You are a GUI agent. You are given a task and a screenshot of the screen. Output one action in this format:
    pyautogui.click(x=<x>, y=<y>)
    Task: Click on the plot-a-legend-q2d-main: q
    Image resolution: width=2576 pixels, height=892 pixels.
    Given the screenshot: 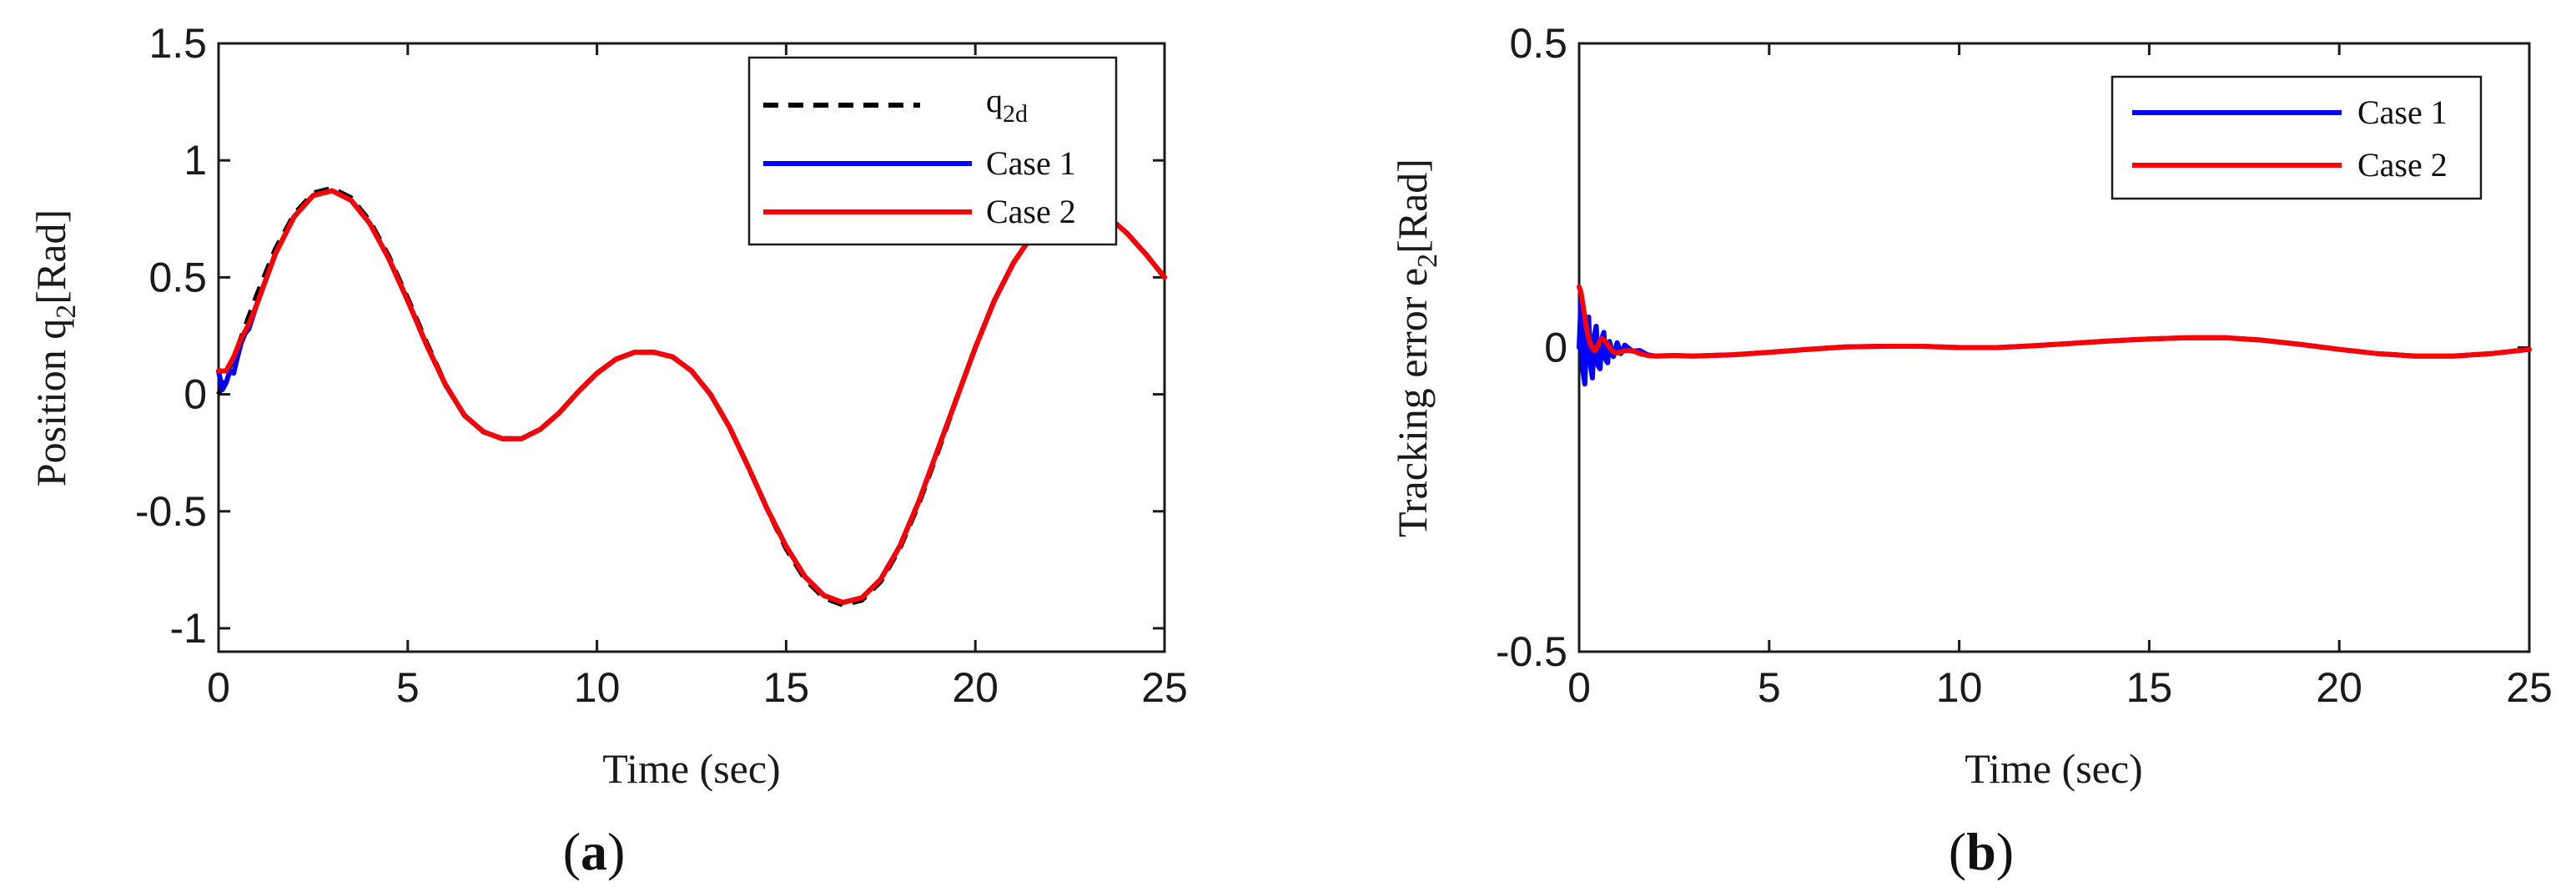 What is the action you would take?
    pyautogui.click(x=994, y=100)
    